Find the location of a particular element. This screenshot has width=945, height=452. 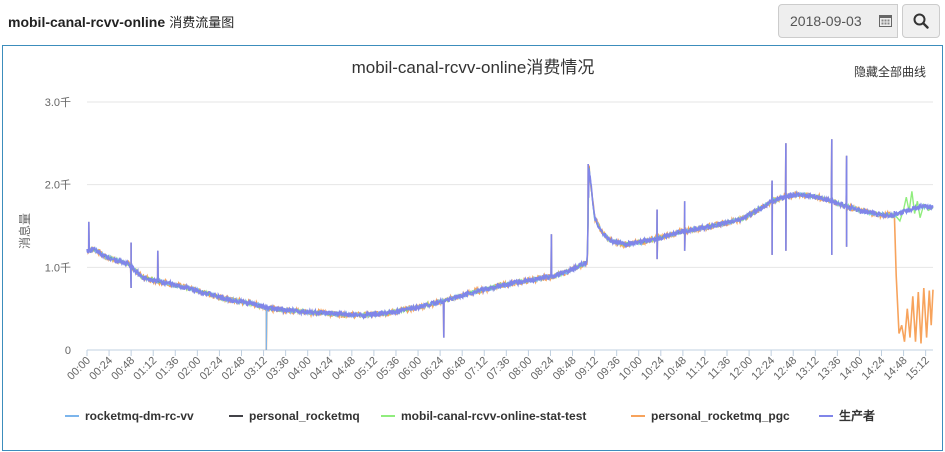

x-tick-label: 08:24 is located at coordinates (543, 369).